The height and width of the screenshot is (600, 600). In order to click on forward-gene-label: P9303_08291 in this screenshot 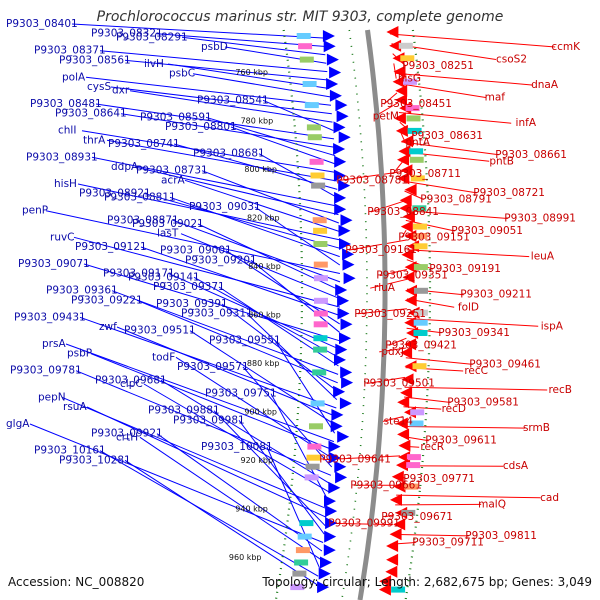, I will do `click(152, 37)`.